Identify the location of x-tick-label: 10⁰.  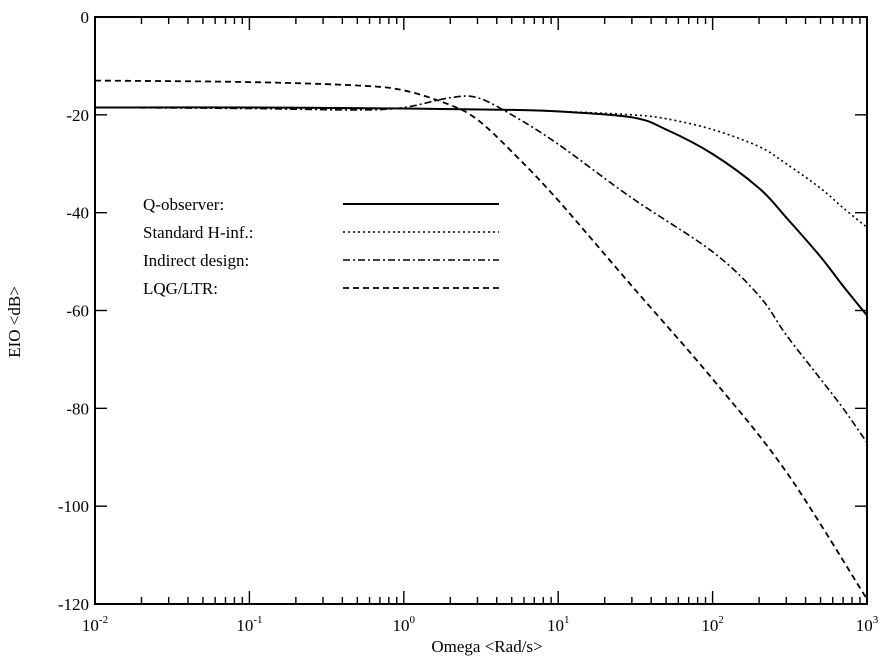
(404, 624).